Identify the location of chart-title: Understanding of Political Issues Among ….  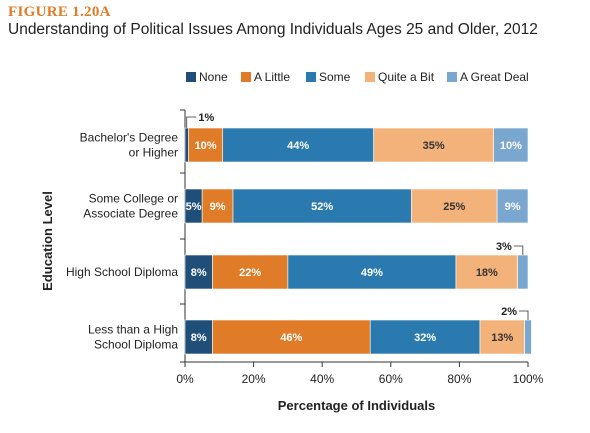
(273, 29).